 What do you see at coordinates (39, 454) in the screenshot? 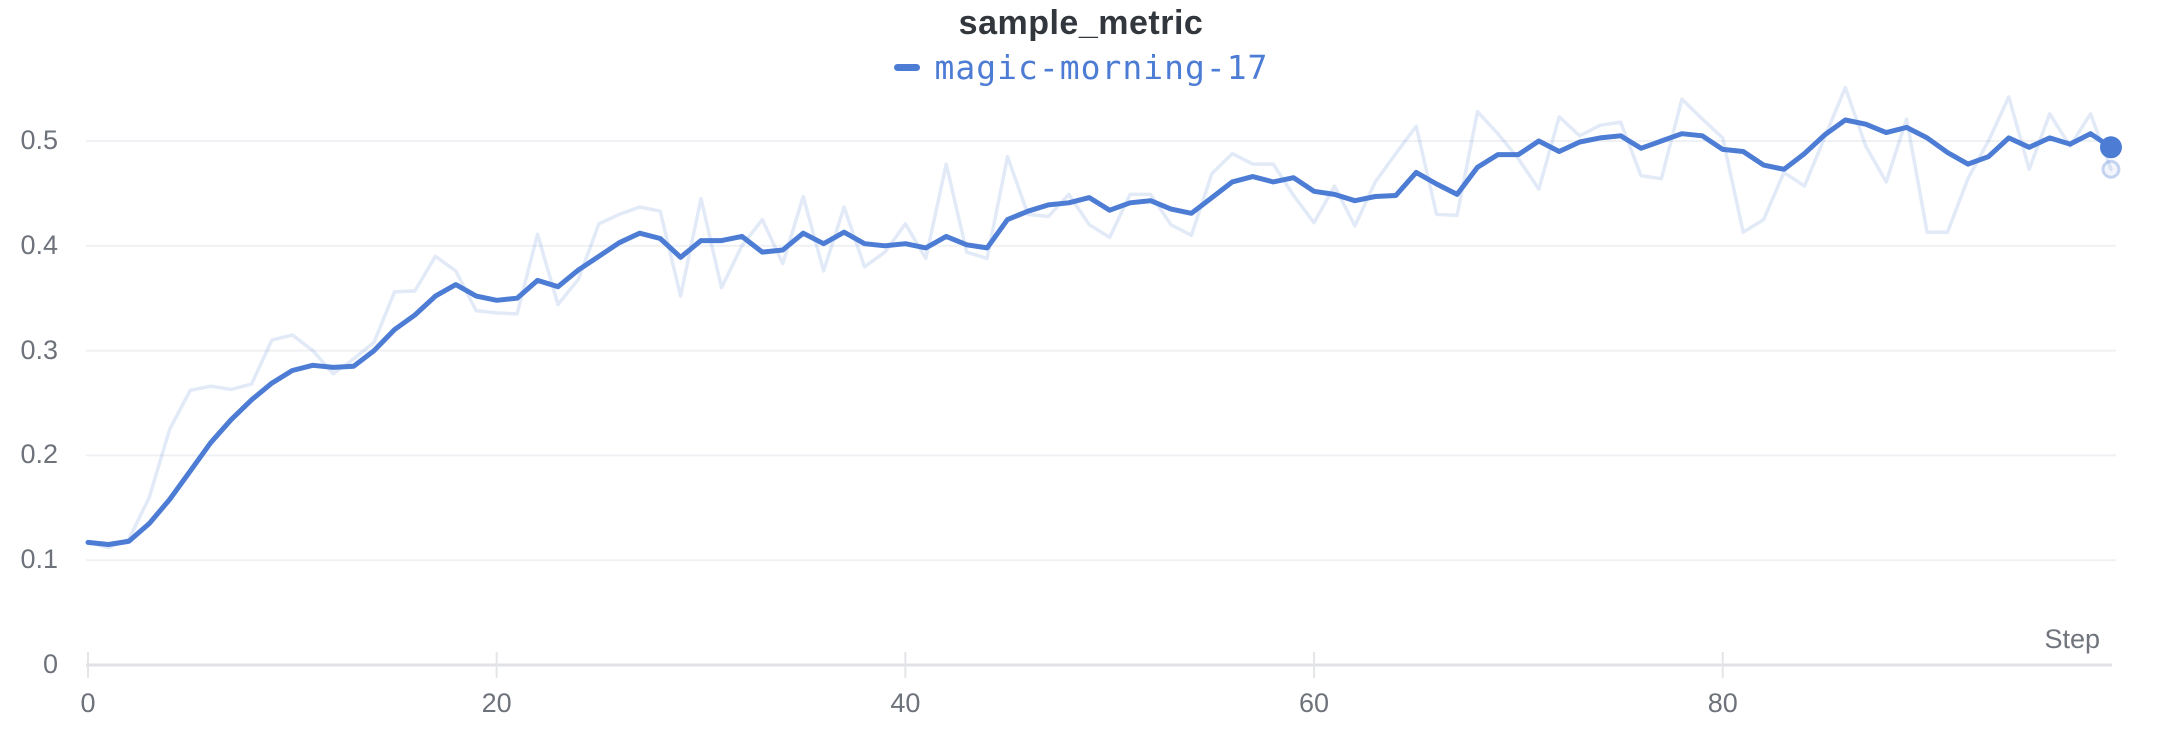
I see `y-tick-label-0.2: 0.2` at bounding box center [39, 454].